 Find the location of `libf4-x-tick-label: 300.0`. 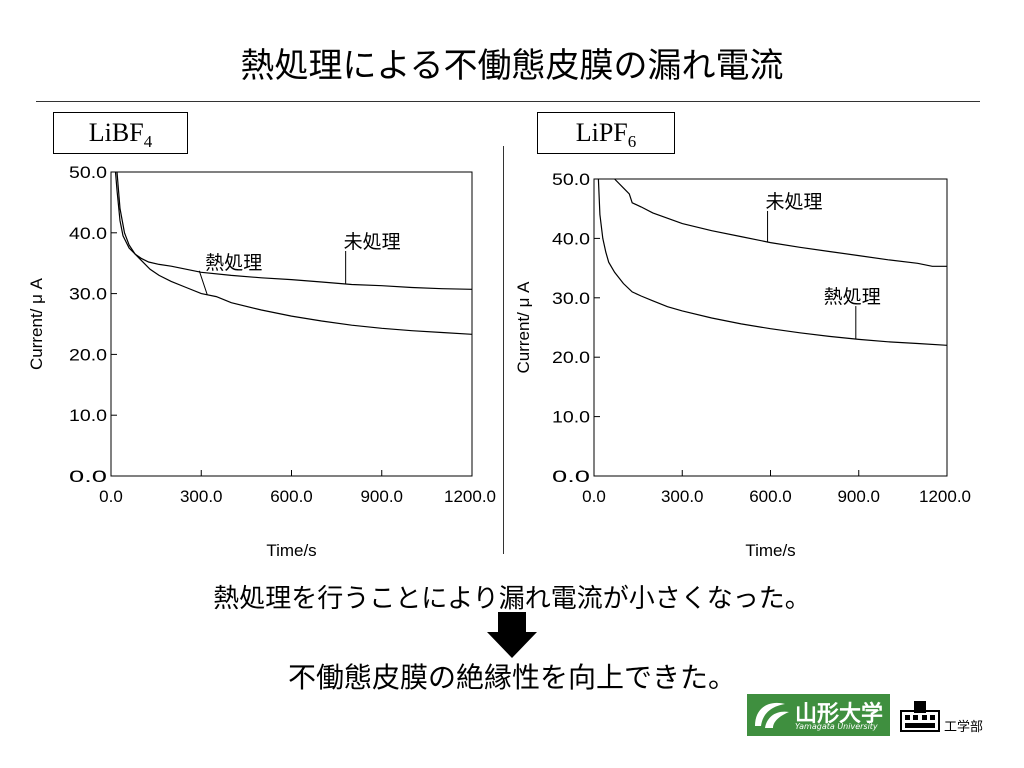

libf4-x-tick-label: 300.0 is located at coordinates (201, 496).